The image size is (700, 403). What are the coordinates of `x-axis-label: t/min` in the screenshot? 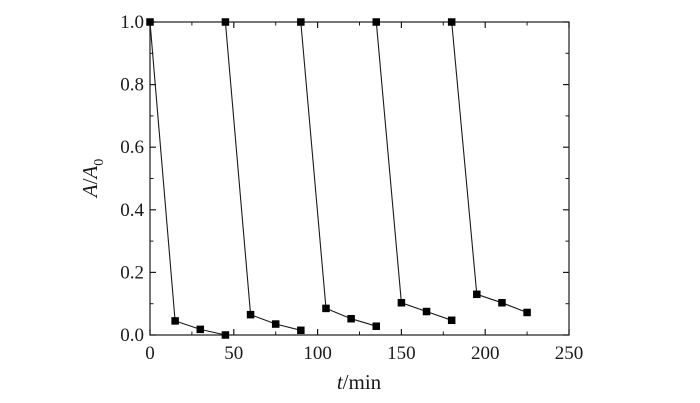 It's located at (359, 382).